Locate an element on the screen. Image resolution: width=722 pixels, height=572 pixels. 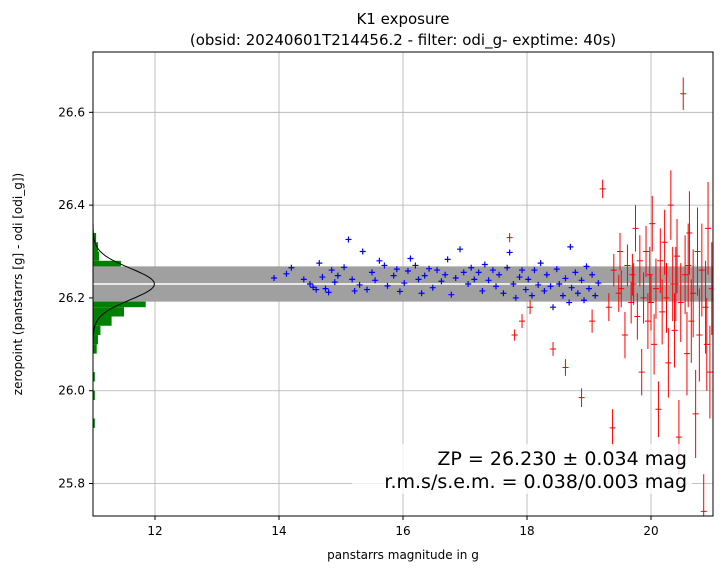
x-tick-label: 12 is located at coordinates (154, 531).